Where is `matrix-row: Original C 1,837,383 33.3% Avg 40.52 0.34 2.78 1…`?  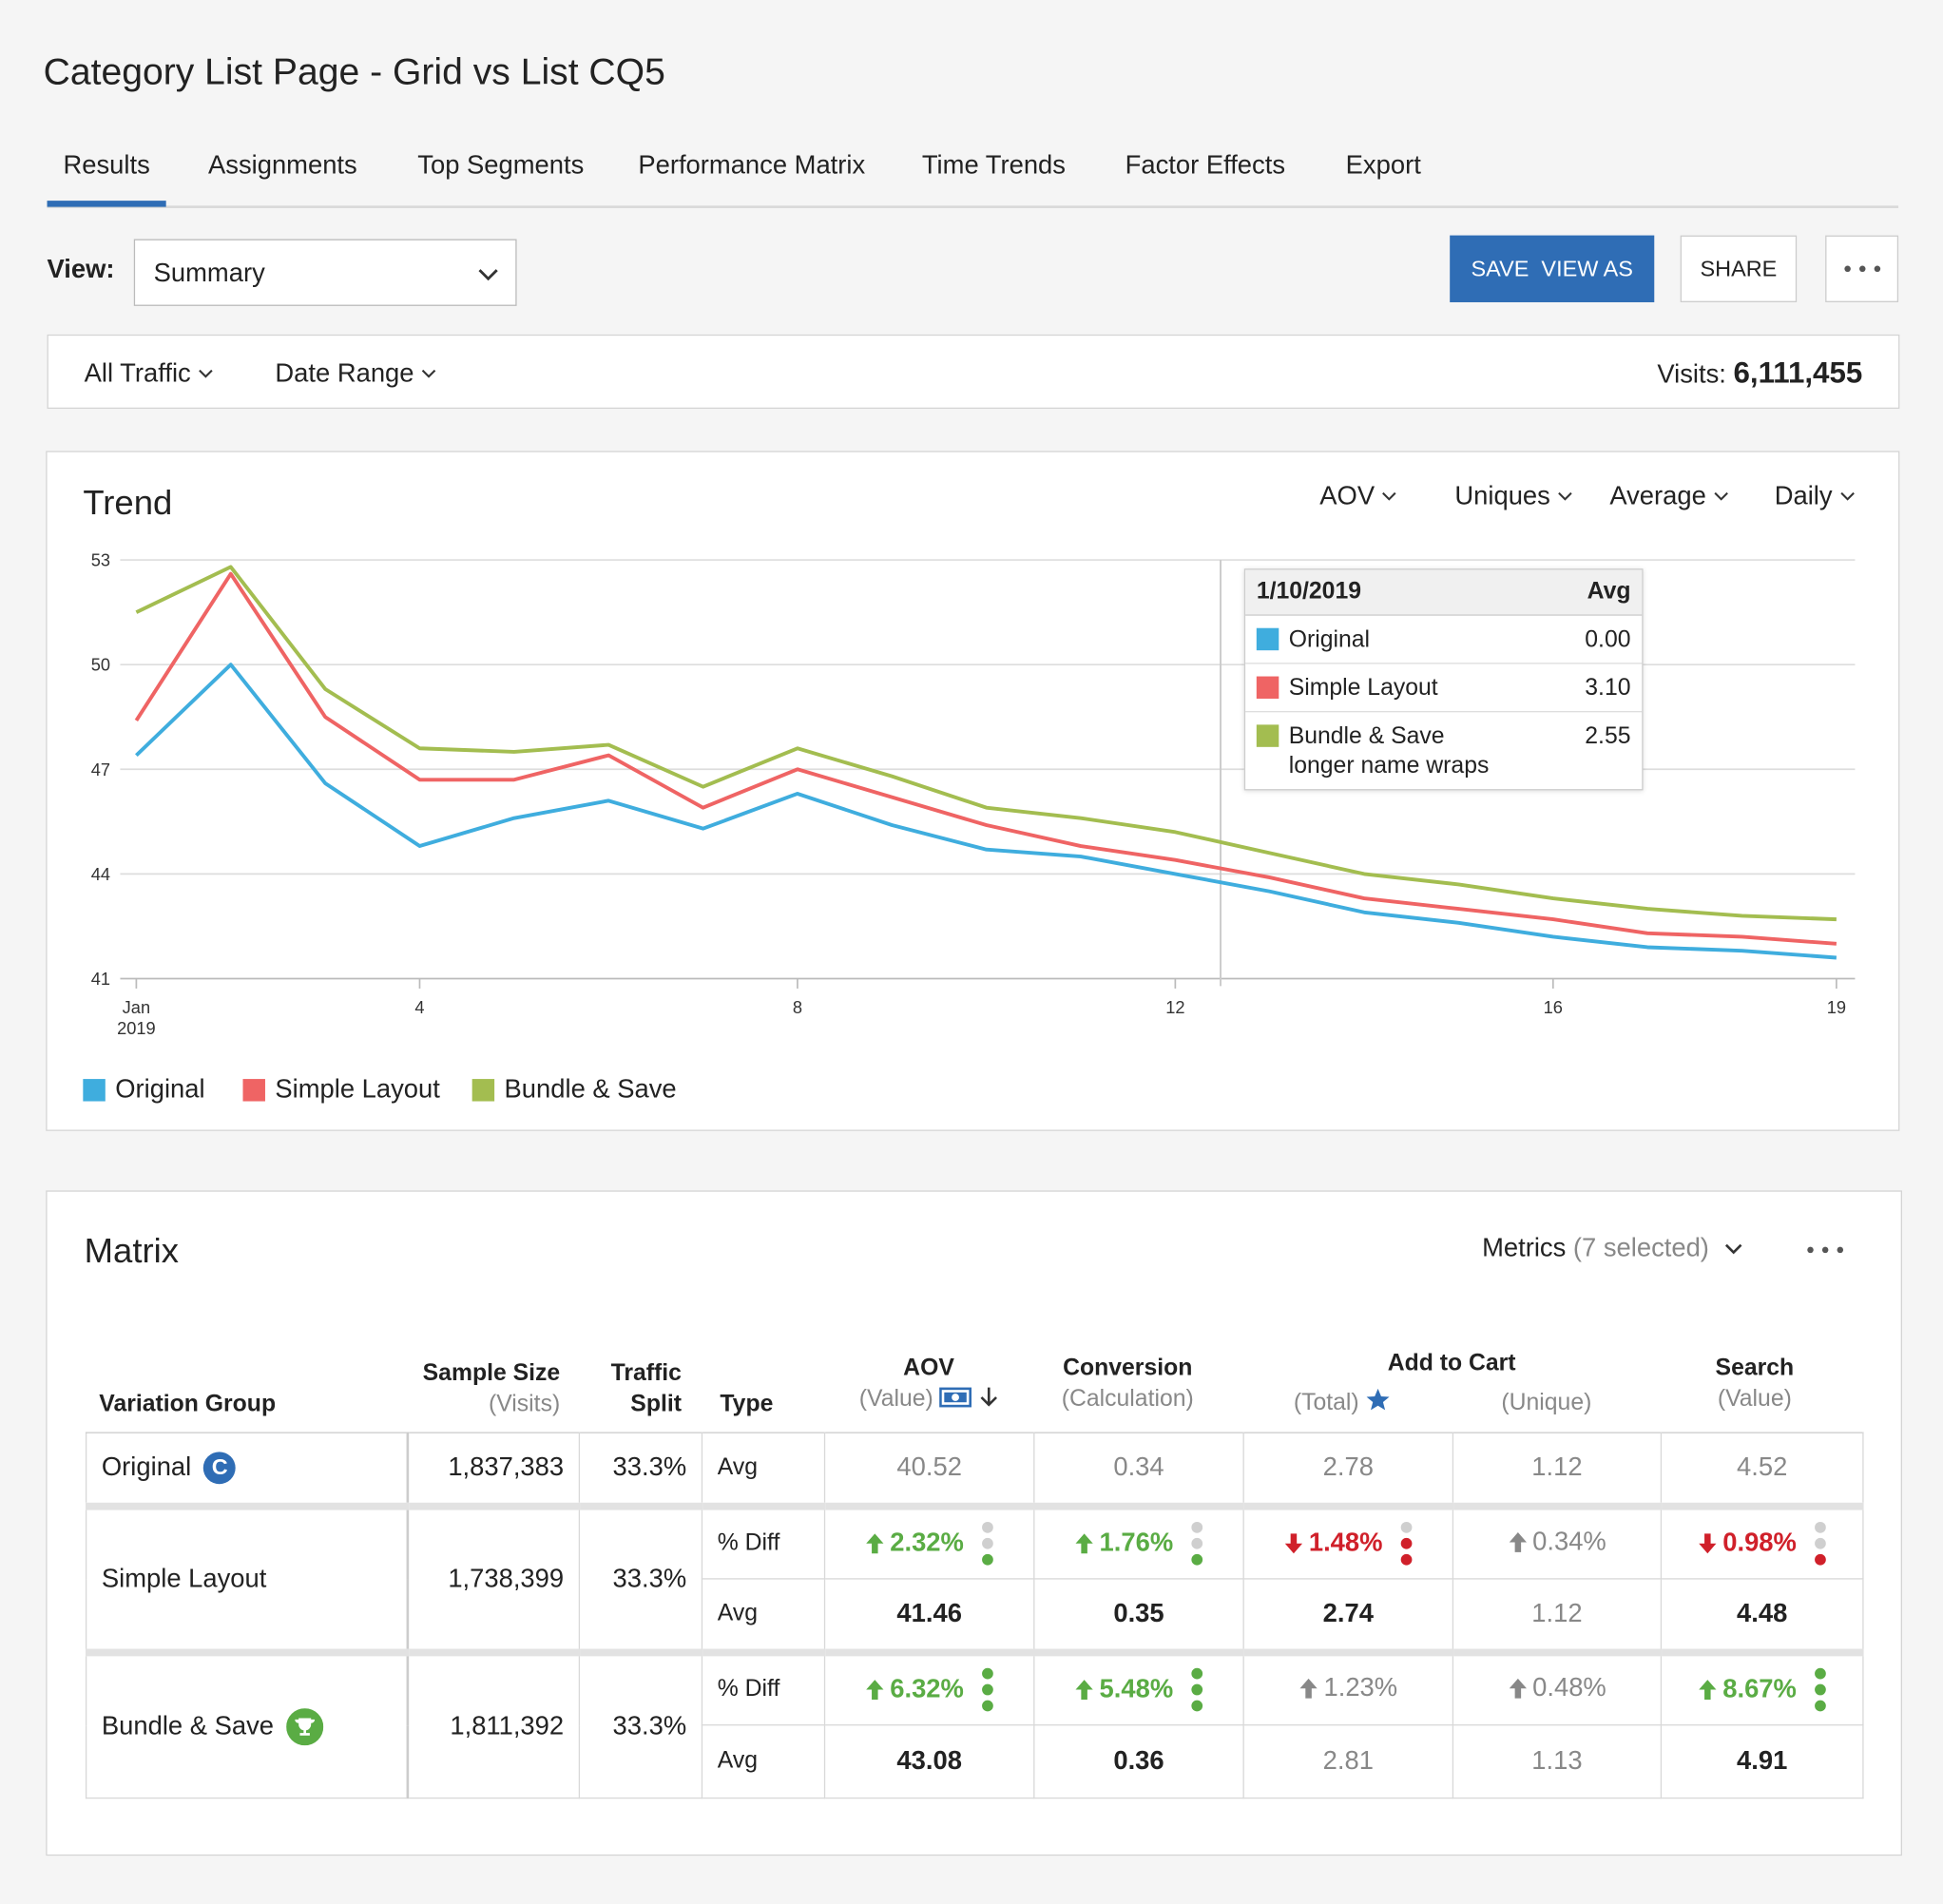 matrix-row: Original C 1,837,383 33.3% Avg 40.52 0.34 2.78 1… is located at coordinates (974, 1469).